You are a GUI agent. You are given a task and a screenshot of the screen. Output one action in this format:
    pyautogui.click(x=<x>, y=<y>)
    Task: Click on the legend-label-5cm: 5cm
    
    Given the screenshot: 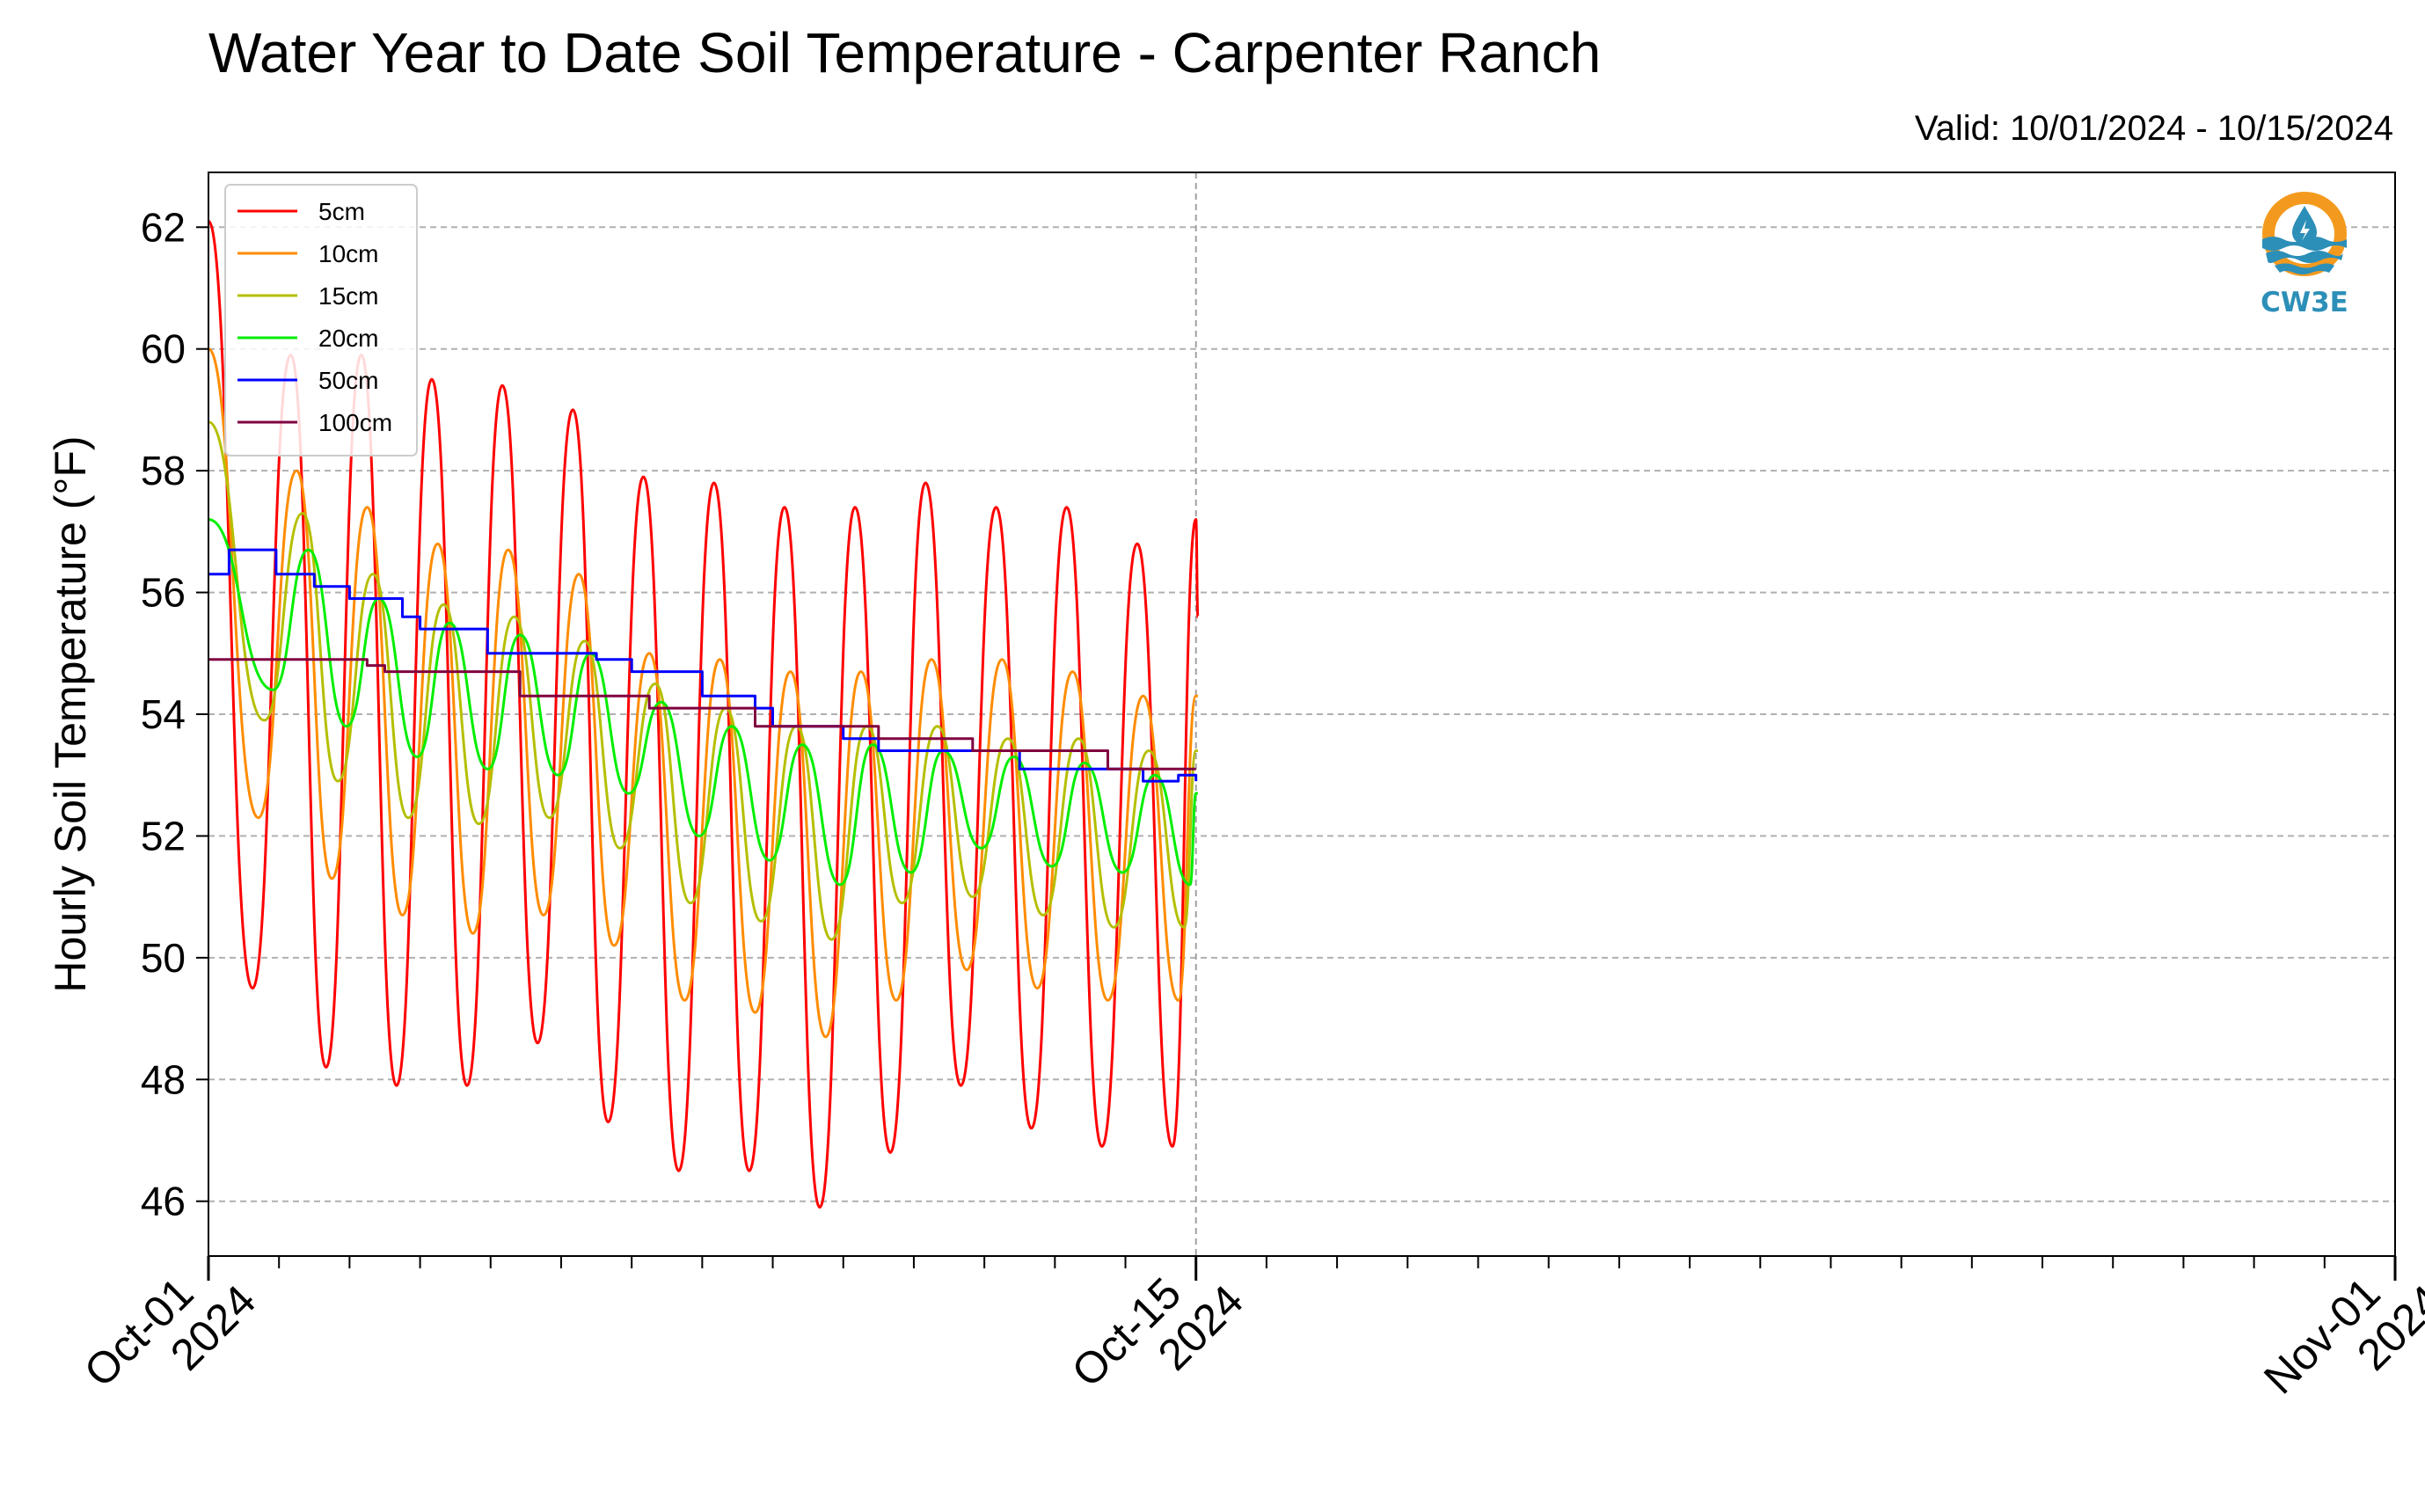 What is the action you would take?
    pyautogui.click(x=341, y=211)
    